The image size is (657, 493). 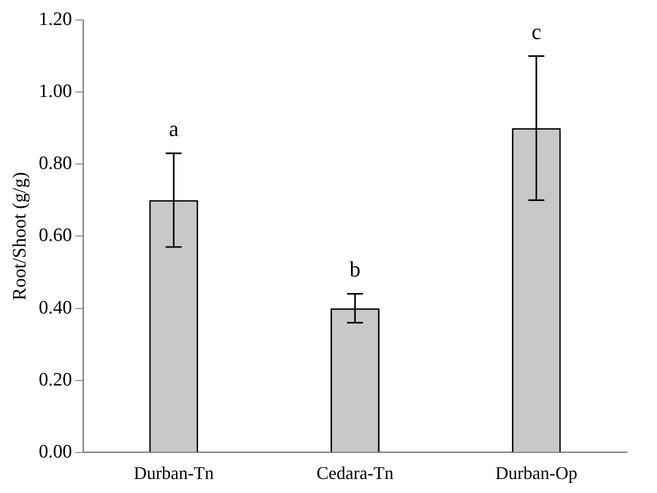 What do you see at coordinates (55, 235) in the screenshot?
I see `y-tick-label: 0.60` at bounding box center [55, 235].